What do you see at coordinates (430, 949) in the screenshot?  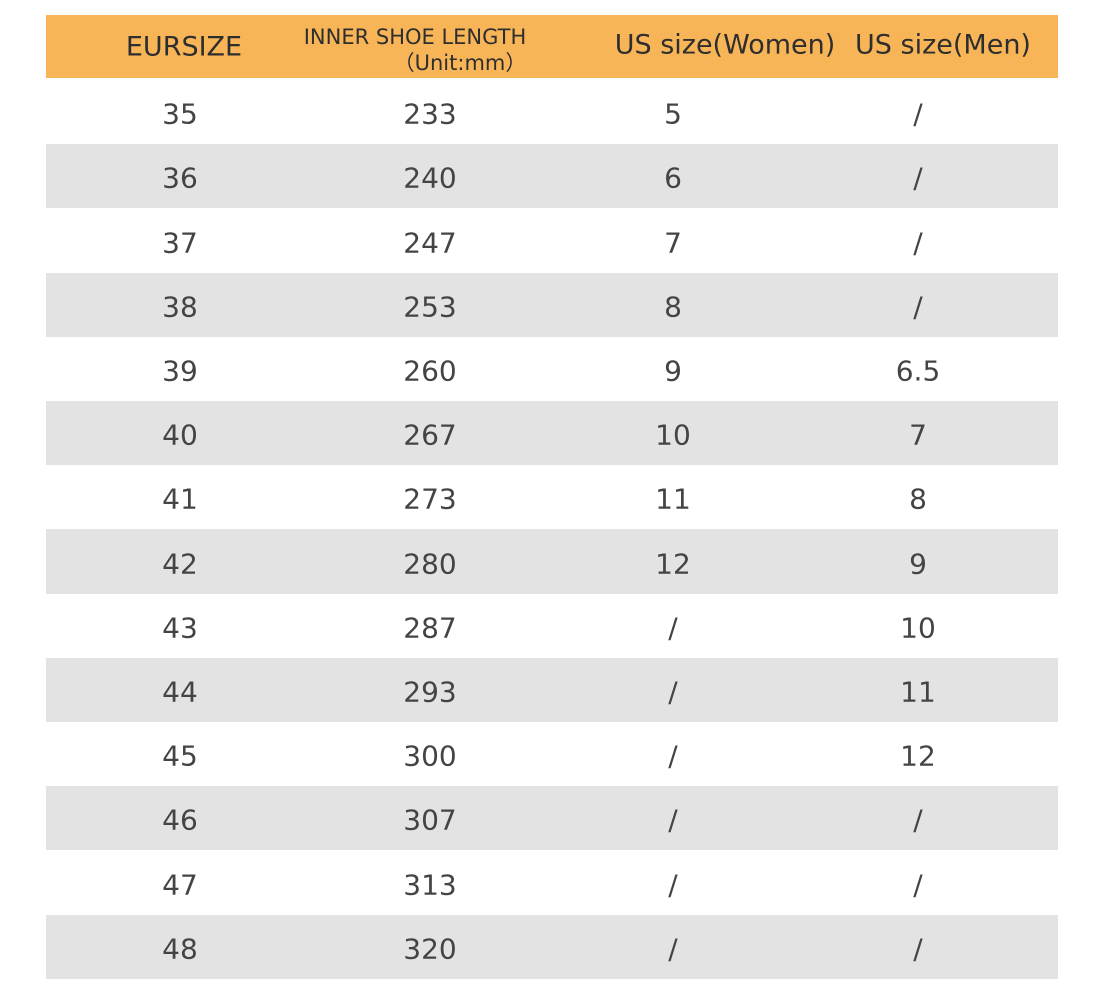 I see `table-cell: 320` at bounding box center [430, 949].